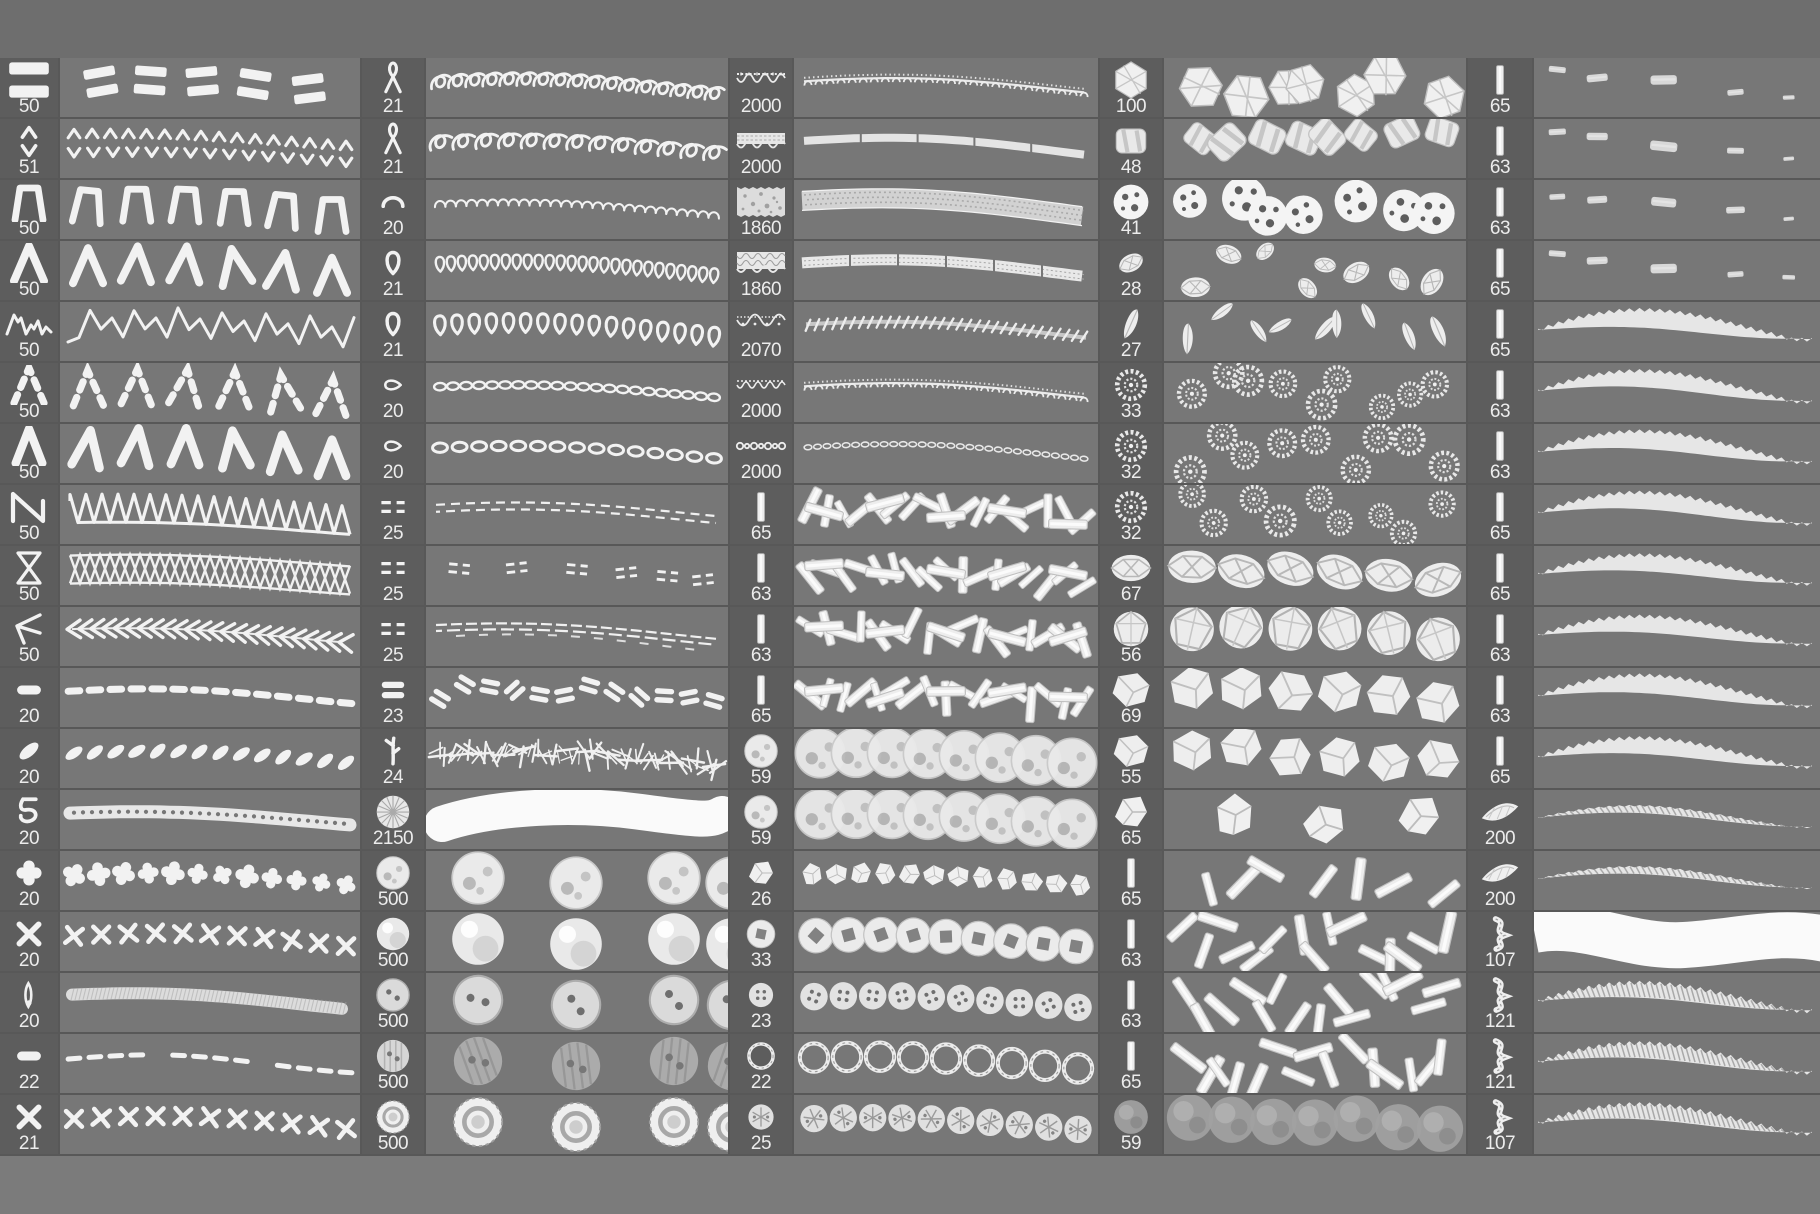 The image size is (1820, 1214). What do you see at coordinates (761, 1002) in the screenshot?
I see `brush-thumbnail: 23` at bounding box center [761, 1002].